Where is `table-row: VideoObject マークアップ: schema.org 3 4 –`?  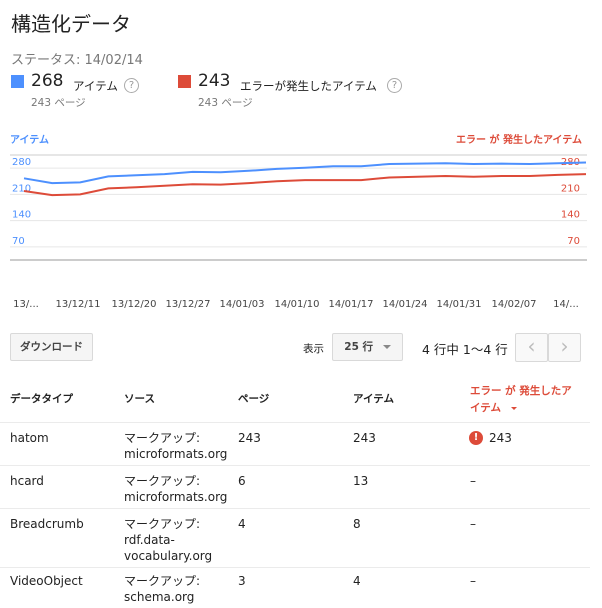
table-row: VideoObject マークアップ: schema.org 3 4 – is located at coordinates (295, 588).